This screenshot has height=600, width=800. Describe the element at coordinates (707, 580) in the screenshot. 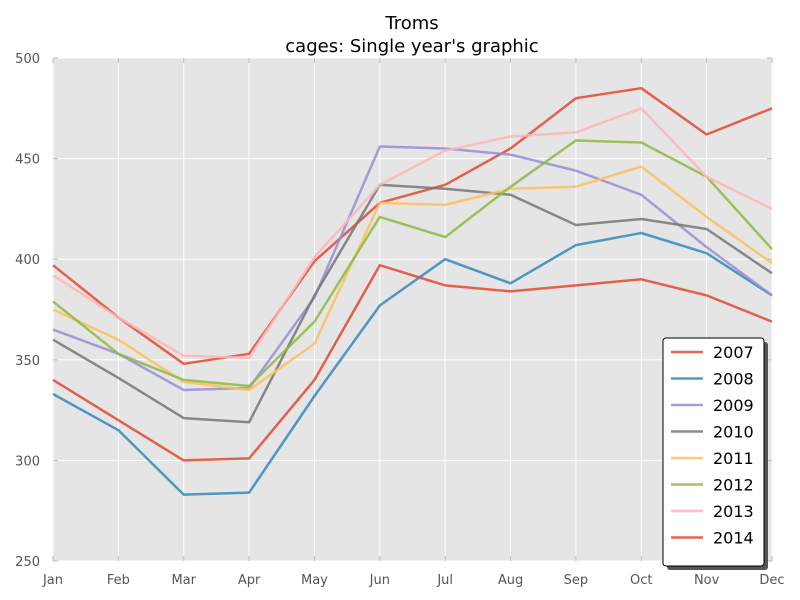

I see `x-tick-label: Nov` at that location.